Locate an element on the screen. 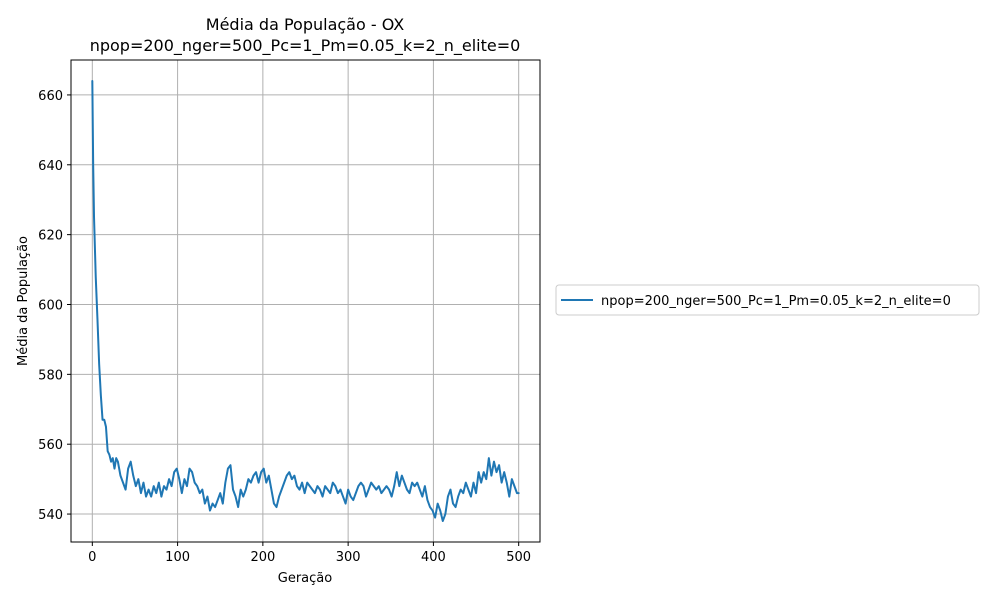 This screenshot has width=1000, height=600. x-tick-label: 400 is located at coordinates (433, 557).